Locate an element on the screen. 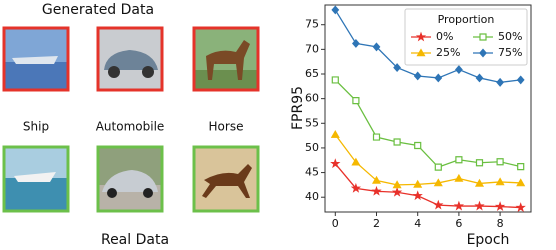 Image resolution: width=556 pixels, height=250 pixels. x-tick-label: 6 is located at coordinates (458, 223).